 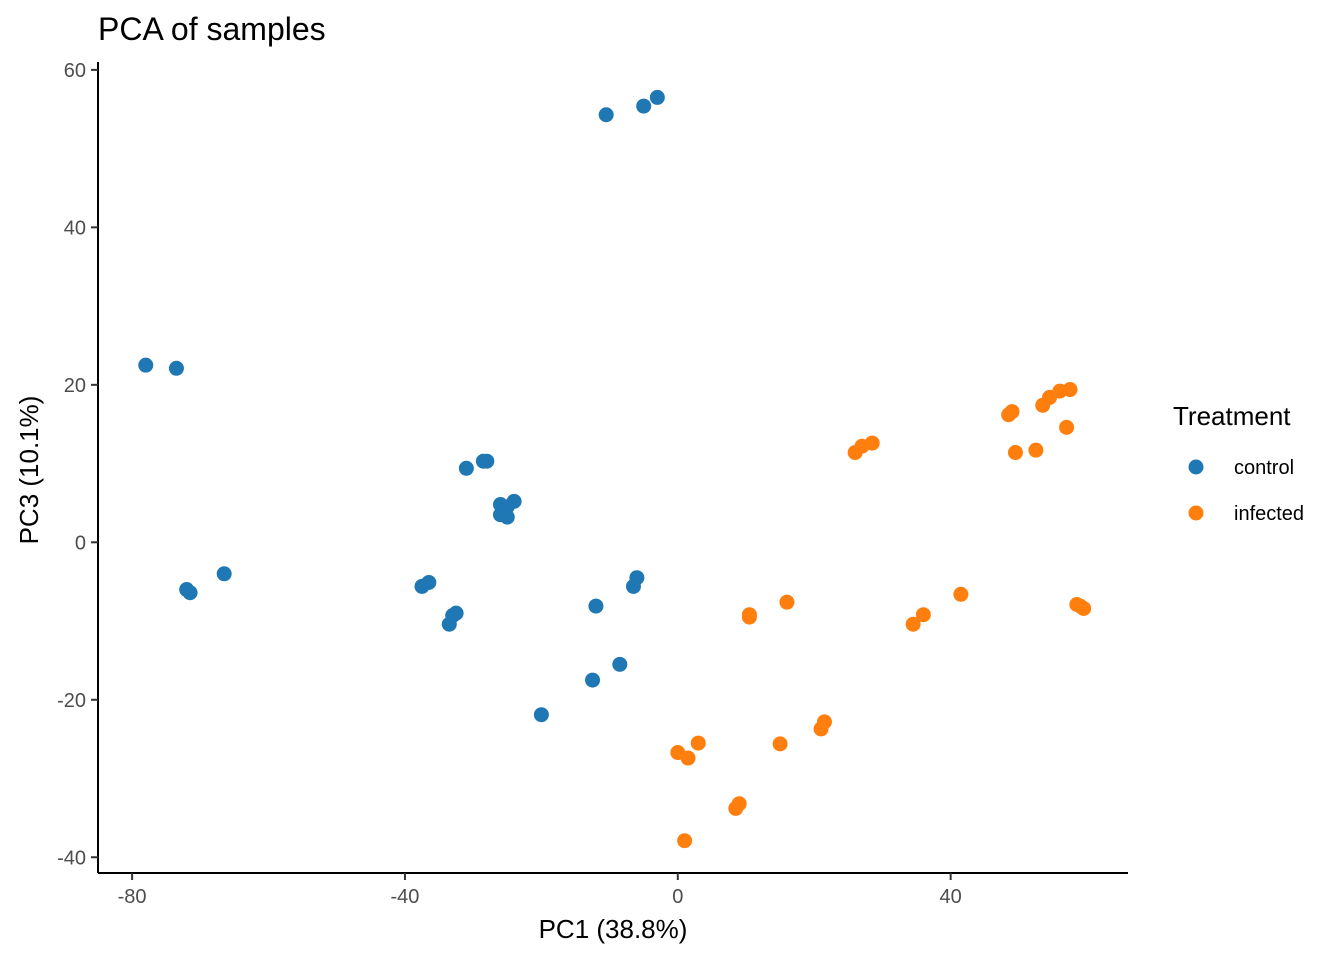 What do you see at coordinates (77, 464) in the screenshot?
I see `y-axis-ticks: -40 -20 0 20 40 60` at bounding box center [77, 464].